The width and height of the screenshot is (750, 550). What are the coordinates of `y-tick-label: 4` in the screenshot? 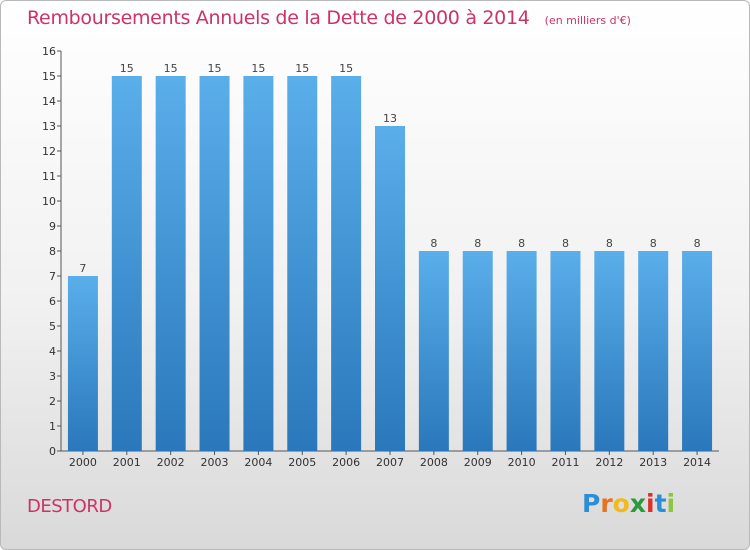 It's located at (52, 351).